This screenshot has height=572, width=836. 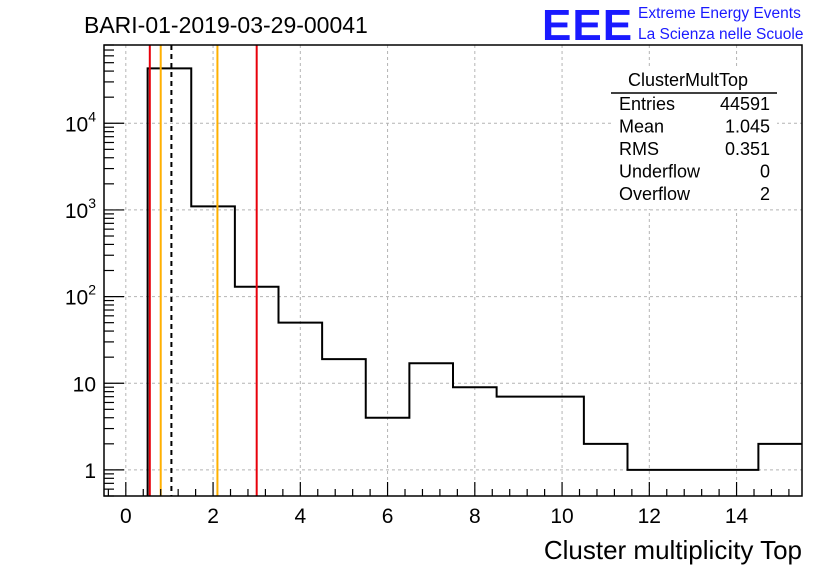 I want to click on x-tick-label: 14, so click(x=737, y=516).